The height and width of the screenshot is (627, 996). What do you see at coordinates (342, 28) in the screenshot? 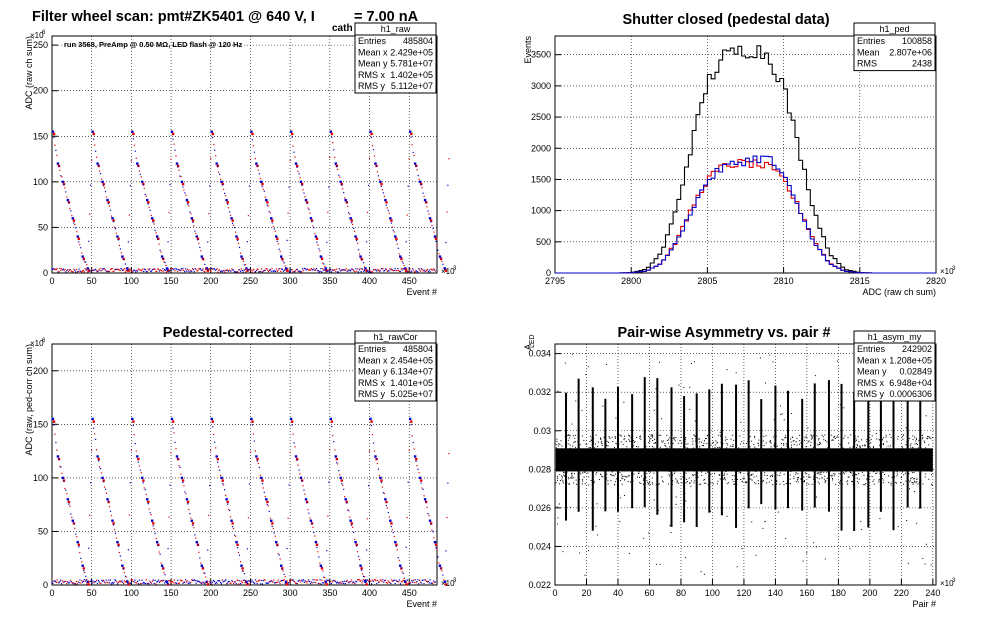
I see `panel-1-title-subscript: cath` at bounding box center [342, 28].